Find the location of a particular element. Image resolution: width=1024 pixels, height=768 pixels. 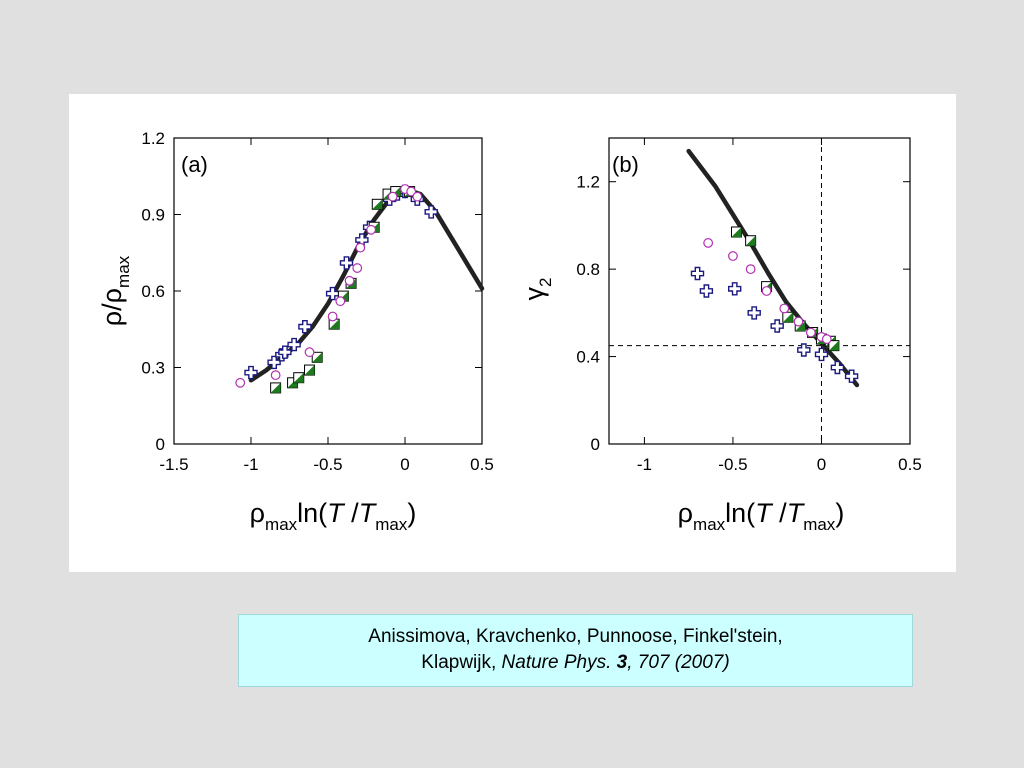

x-tick-label: -1.5 is located at coordinates (173, 464).